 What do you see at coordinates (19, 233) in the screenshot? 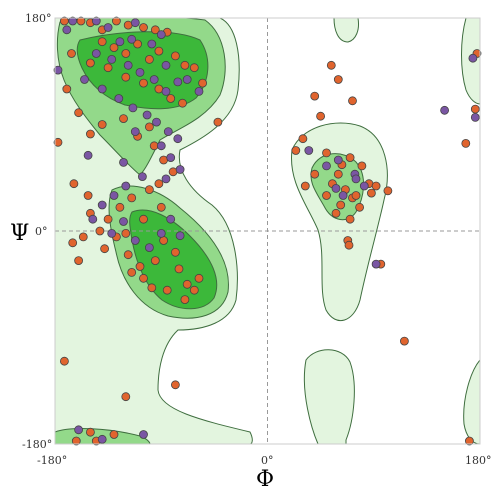
I see `y-axis-label: Ψ` at bounding box center [19, 233].